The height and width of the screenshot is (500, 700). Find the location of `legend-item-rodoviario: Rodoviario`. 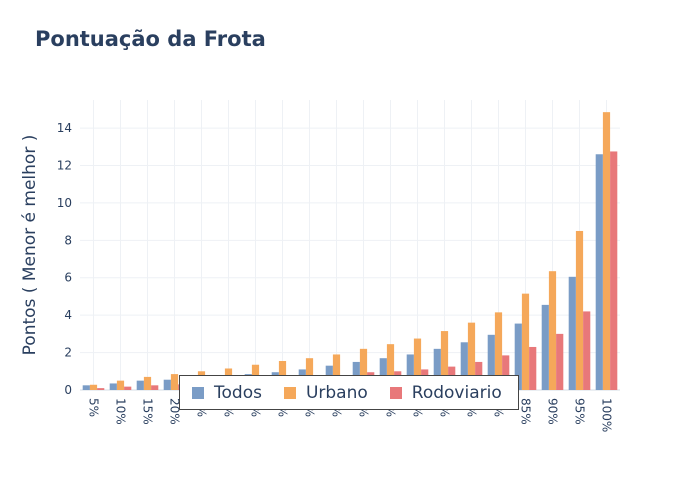

legend-item-rodoviario: Rodoviario is located at coordinates (445, 392).